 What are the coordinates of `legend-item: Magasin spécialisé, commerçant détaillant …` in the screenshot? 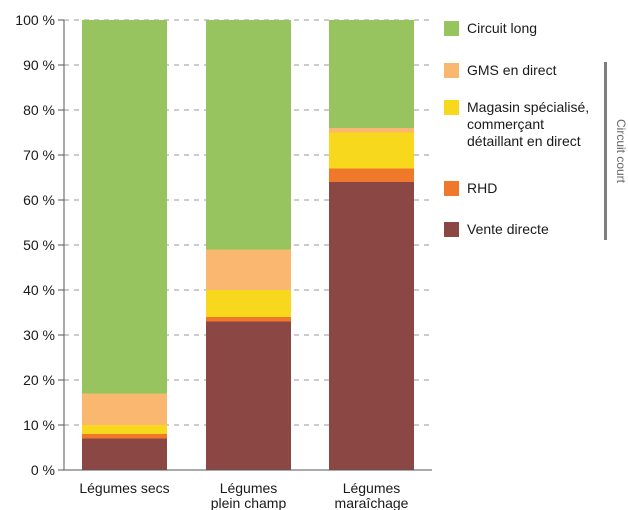 It's located at (530, 124).